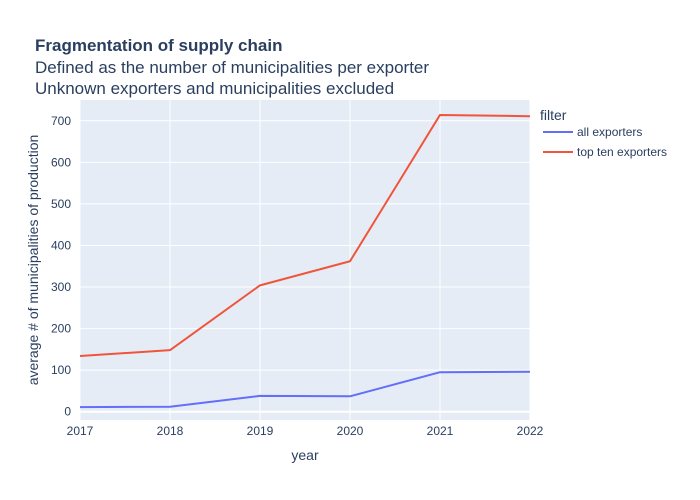 The image size is (700, 500). Describe the element at coordinates (622, 152) in the screenshot. I see `legend-label-top-ten-exporters: top ten exporters` at that location.